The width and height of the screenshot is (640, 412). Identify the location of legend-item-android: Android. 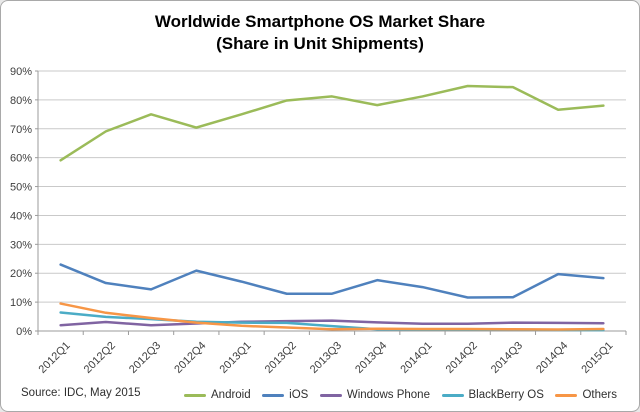
(217, 395).